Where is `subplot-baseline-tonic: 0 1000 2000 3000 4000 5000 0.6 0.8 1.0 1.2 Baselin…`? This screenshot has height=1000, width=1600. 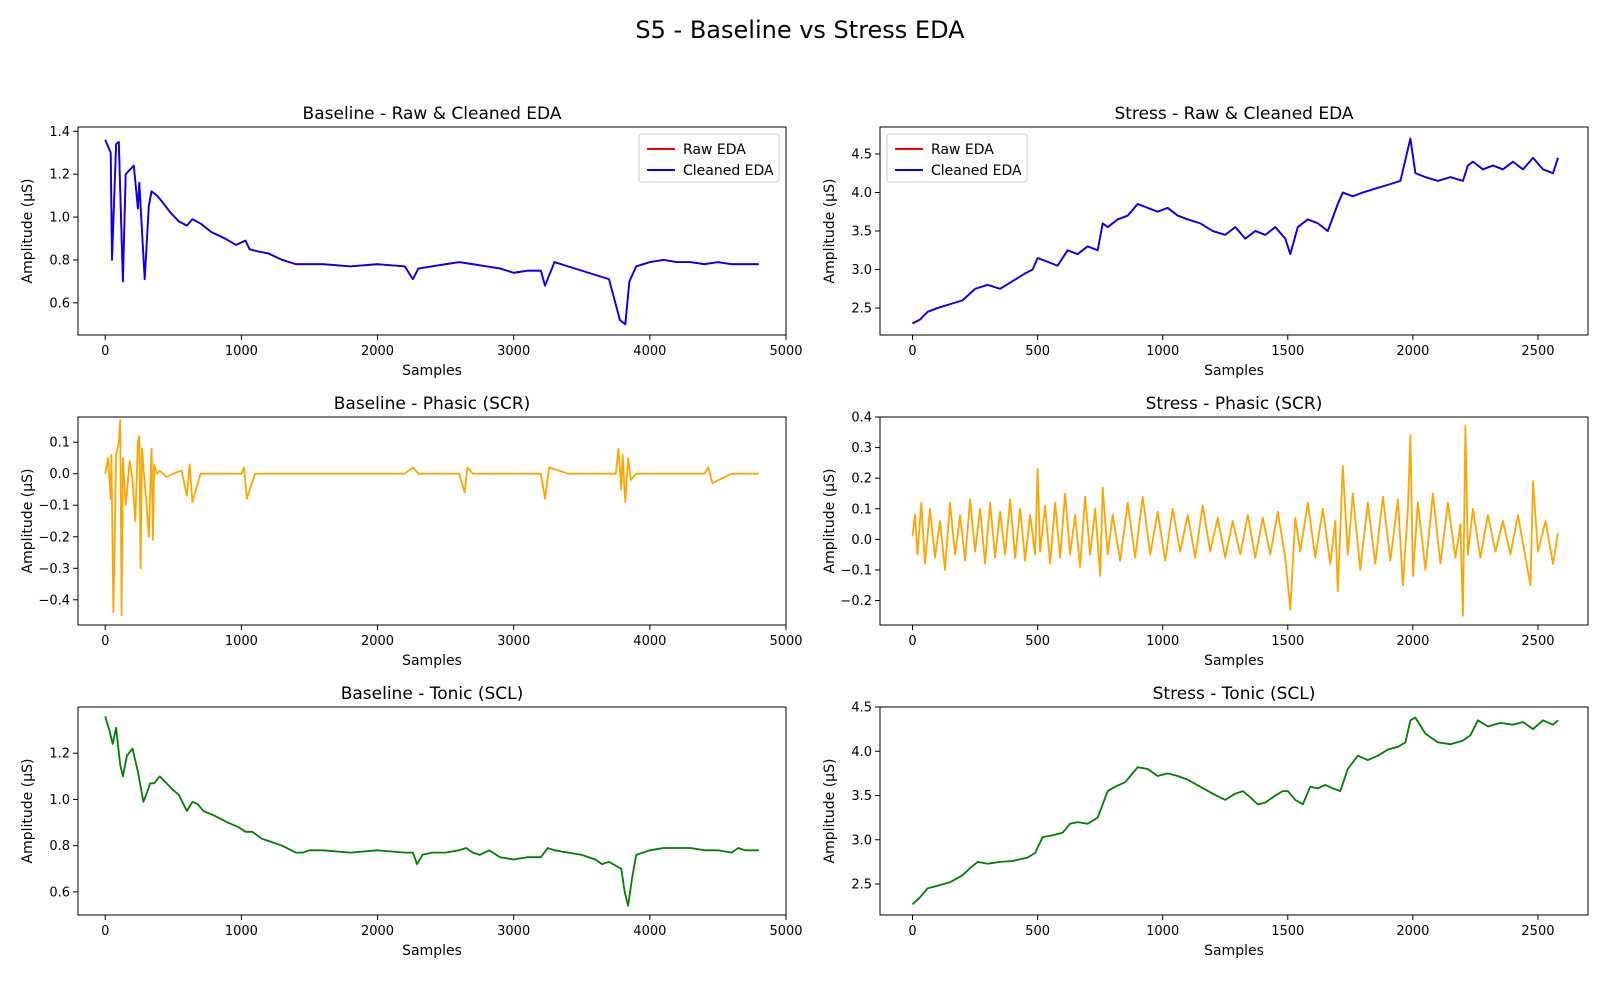
subplot-baseline-tonic: 0 1000 2000 3000 4000 5000 0.6 0.8 1.0 1.2 Baselin… is located at coordinates (411, 821).